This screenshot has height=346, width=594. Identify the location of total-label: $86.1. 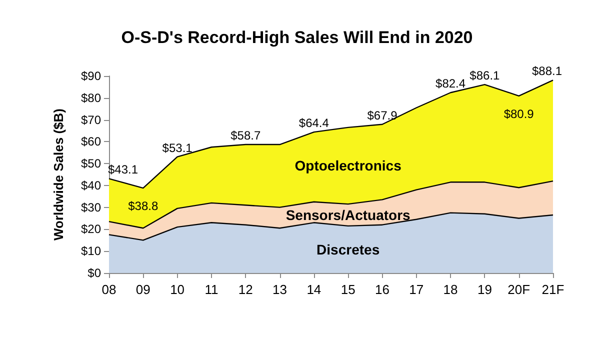
(485, 75).